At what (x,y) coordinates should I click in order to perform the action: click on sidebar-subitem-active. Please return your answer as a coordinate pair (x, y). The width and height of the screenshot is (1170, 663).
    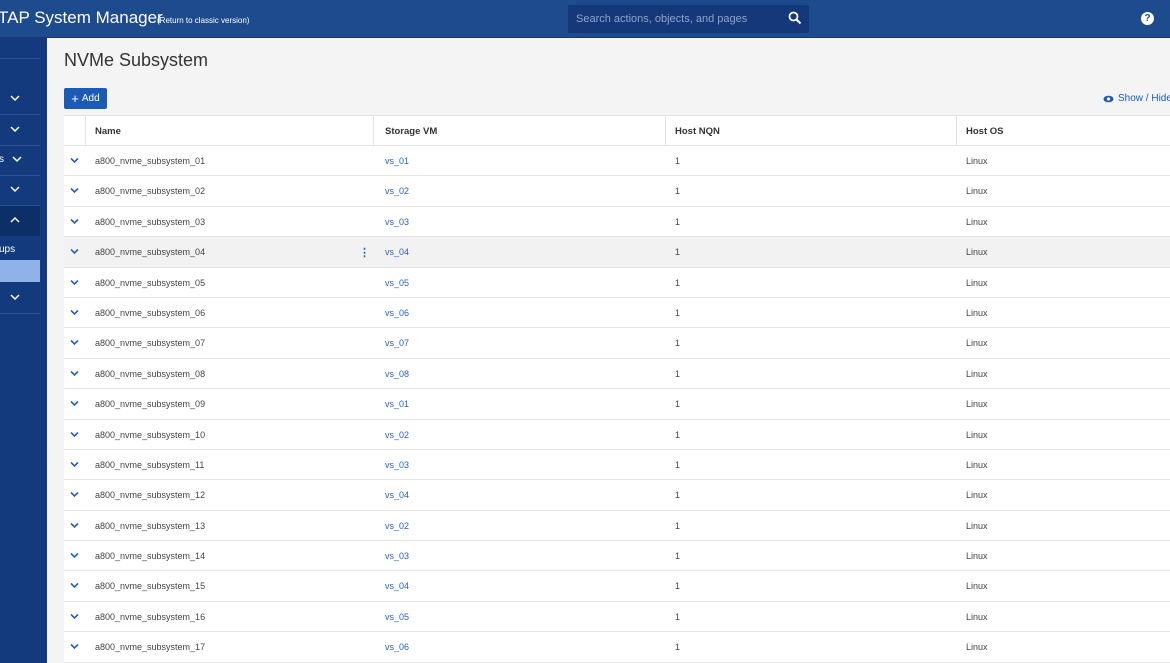
    Looking at the image, I should click on (20, 271).